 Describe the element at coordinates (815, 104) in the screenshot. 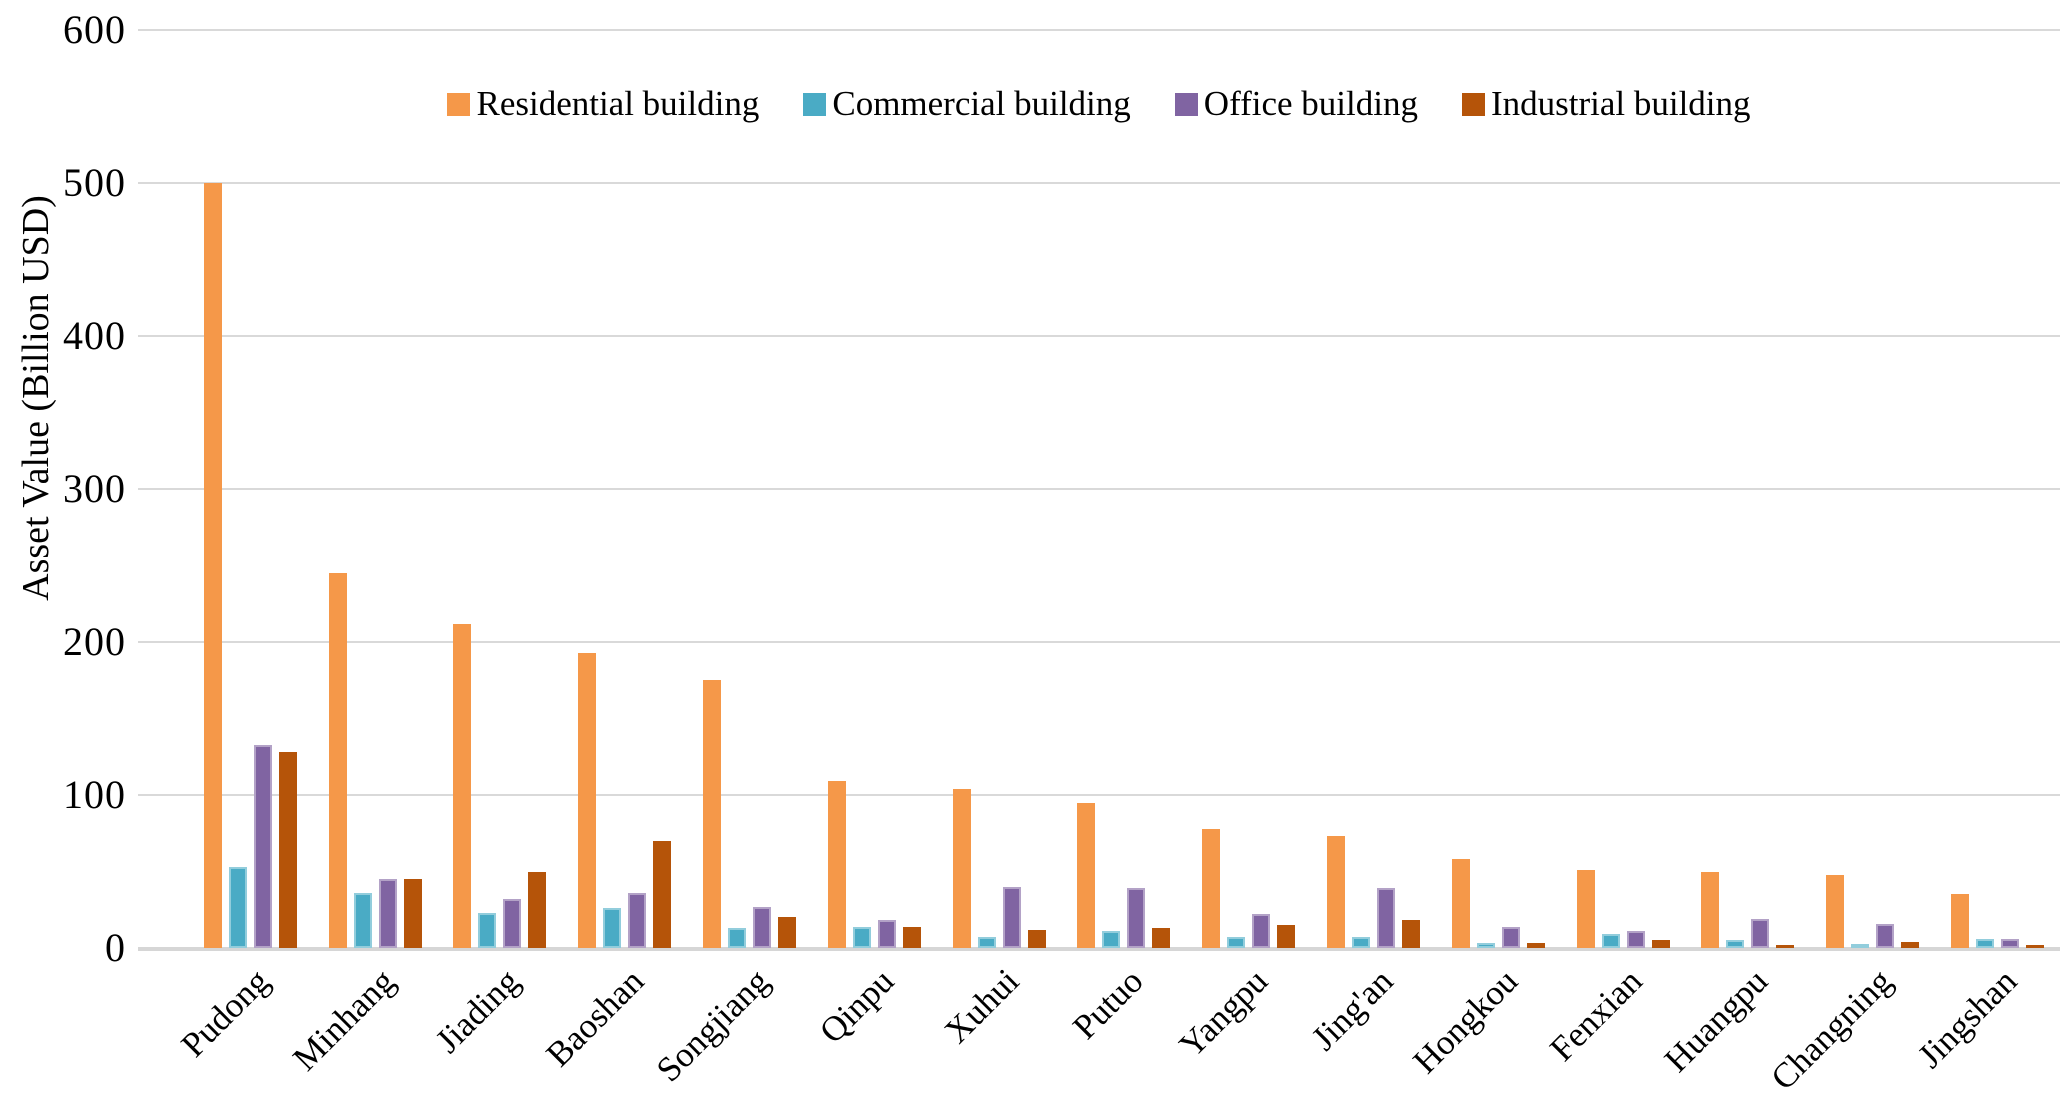

I see `legend-swatch-icon-commercial-building` at that location.